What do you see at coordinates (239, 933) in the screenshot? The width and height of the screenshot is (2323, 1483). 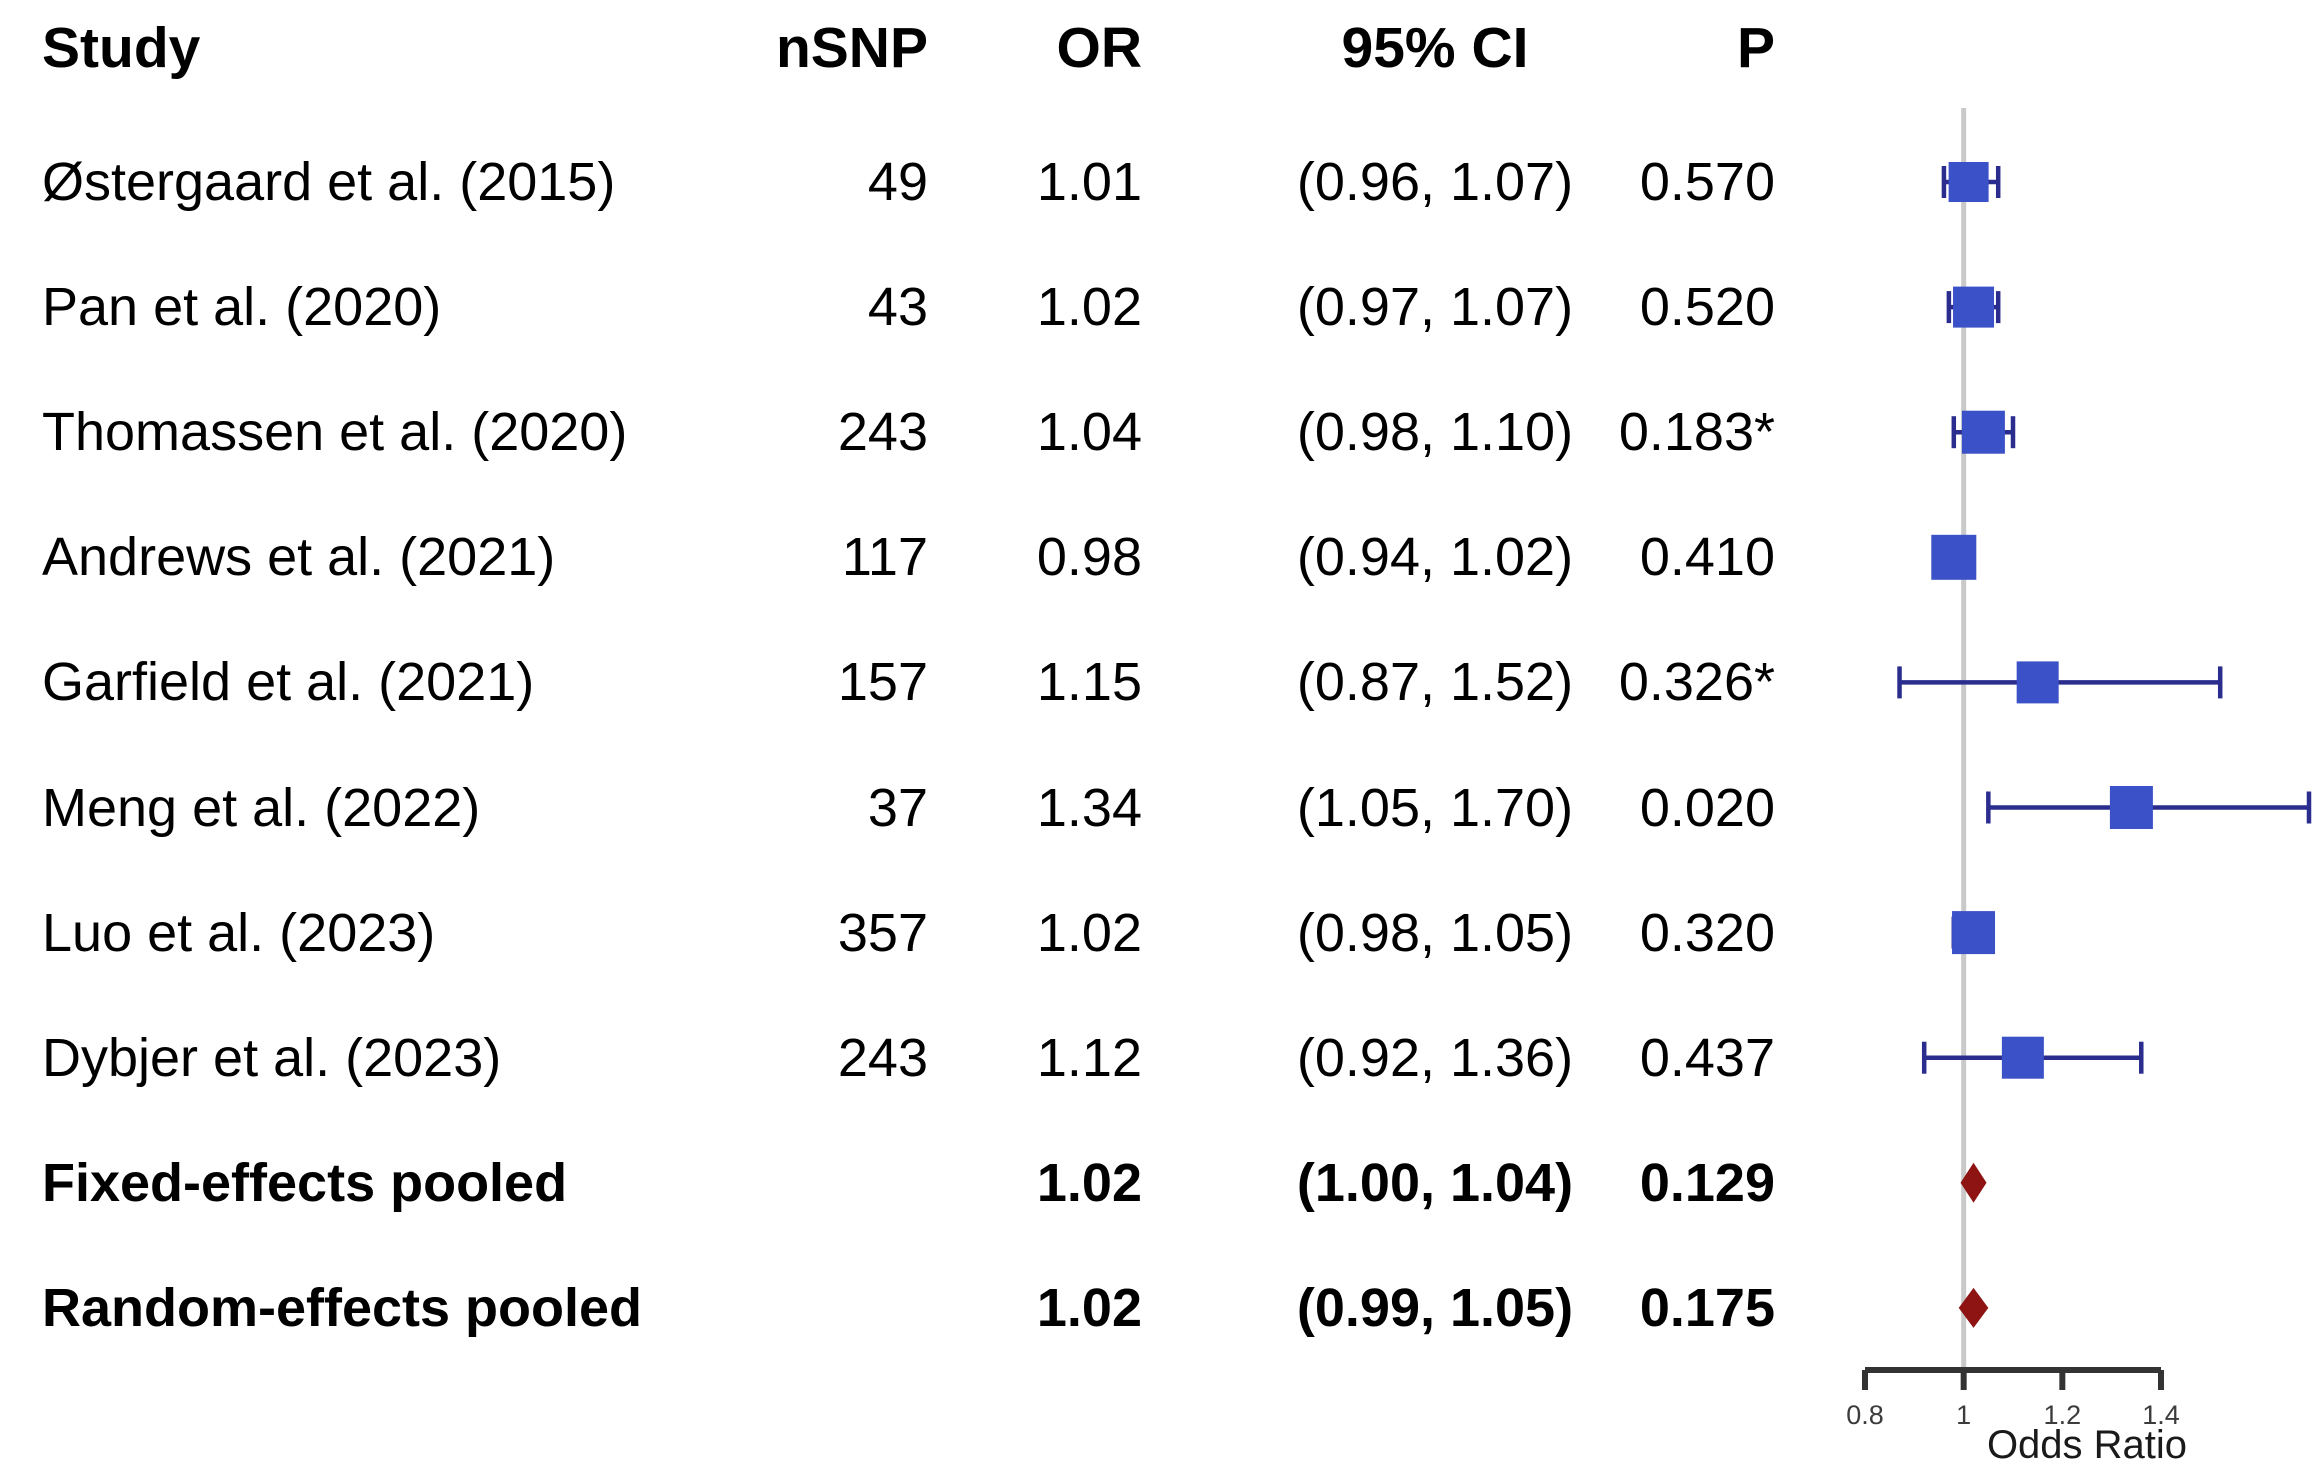 I see `study-label: Luo et al. (2023)` at bounding box center [239, 933].